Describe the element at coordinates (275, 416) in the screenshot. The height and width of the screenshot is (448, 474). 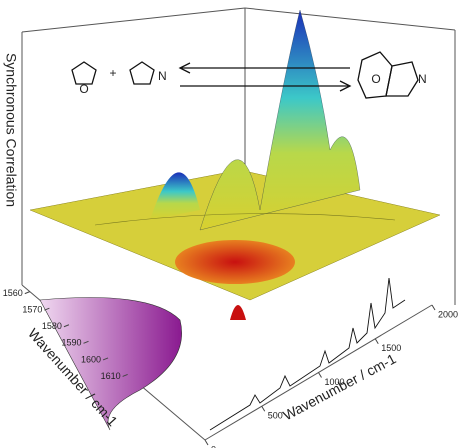
I see `x-tick-label: 500` at that location.